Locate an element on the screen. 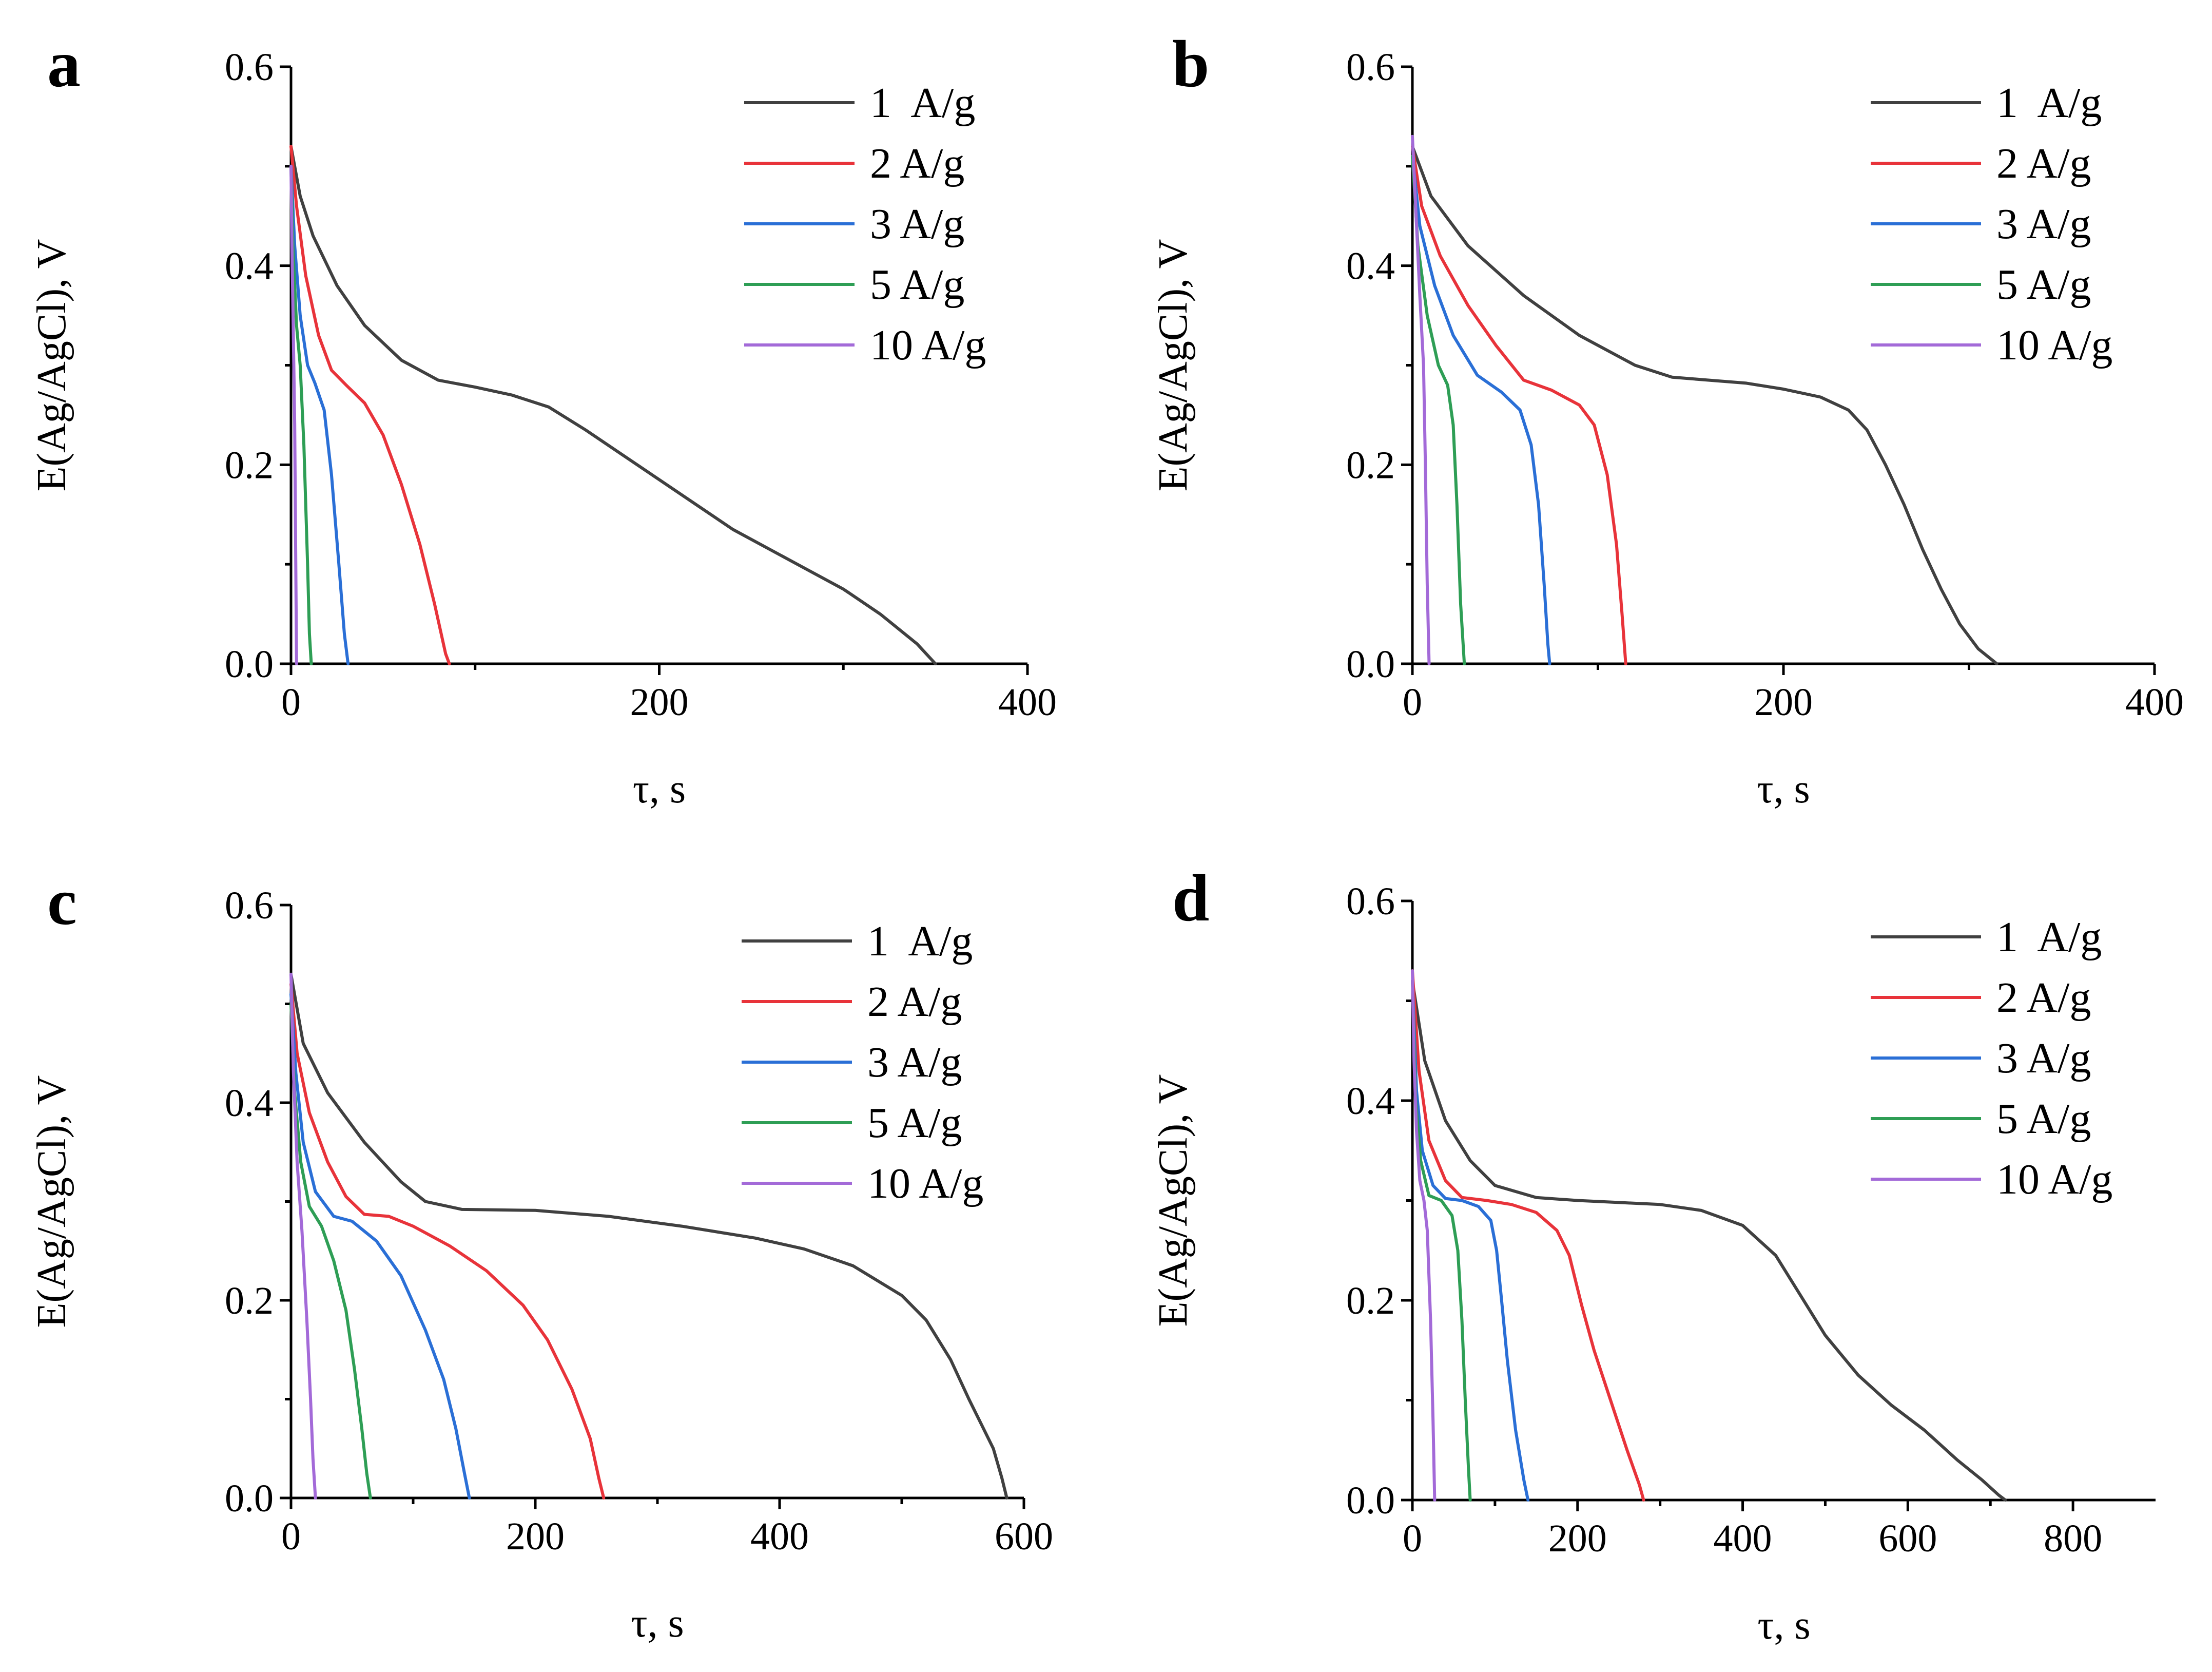  panel-label: d is located at coordinates (1190, 898).